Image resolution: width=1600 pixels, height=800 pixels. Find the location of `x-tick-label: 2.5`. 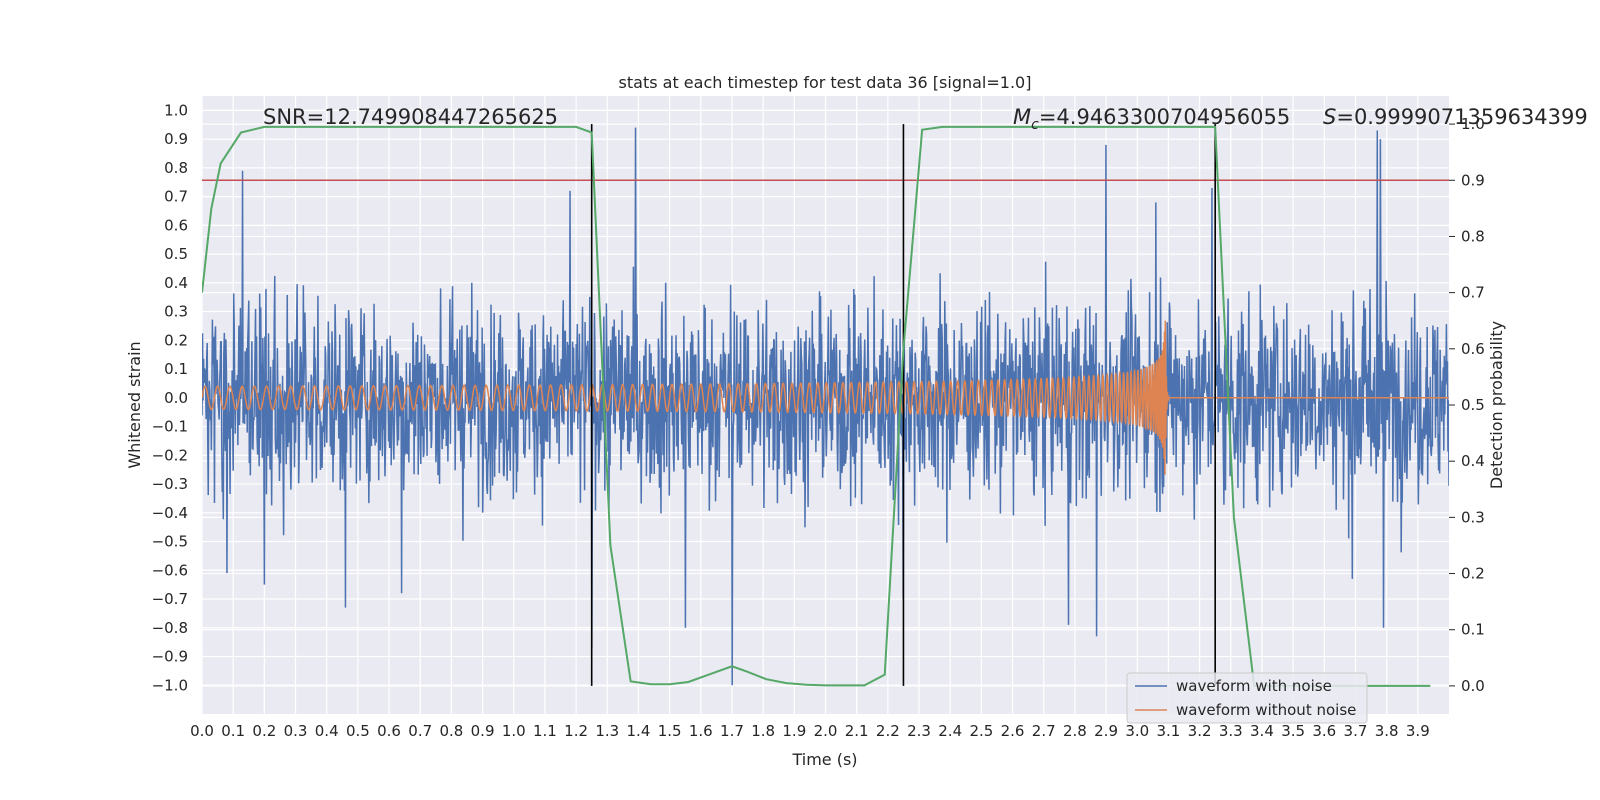

x-tick-label: 2.5 is located at coordinates (981, 731).